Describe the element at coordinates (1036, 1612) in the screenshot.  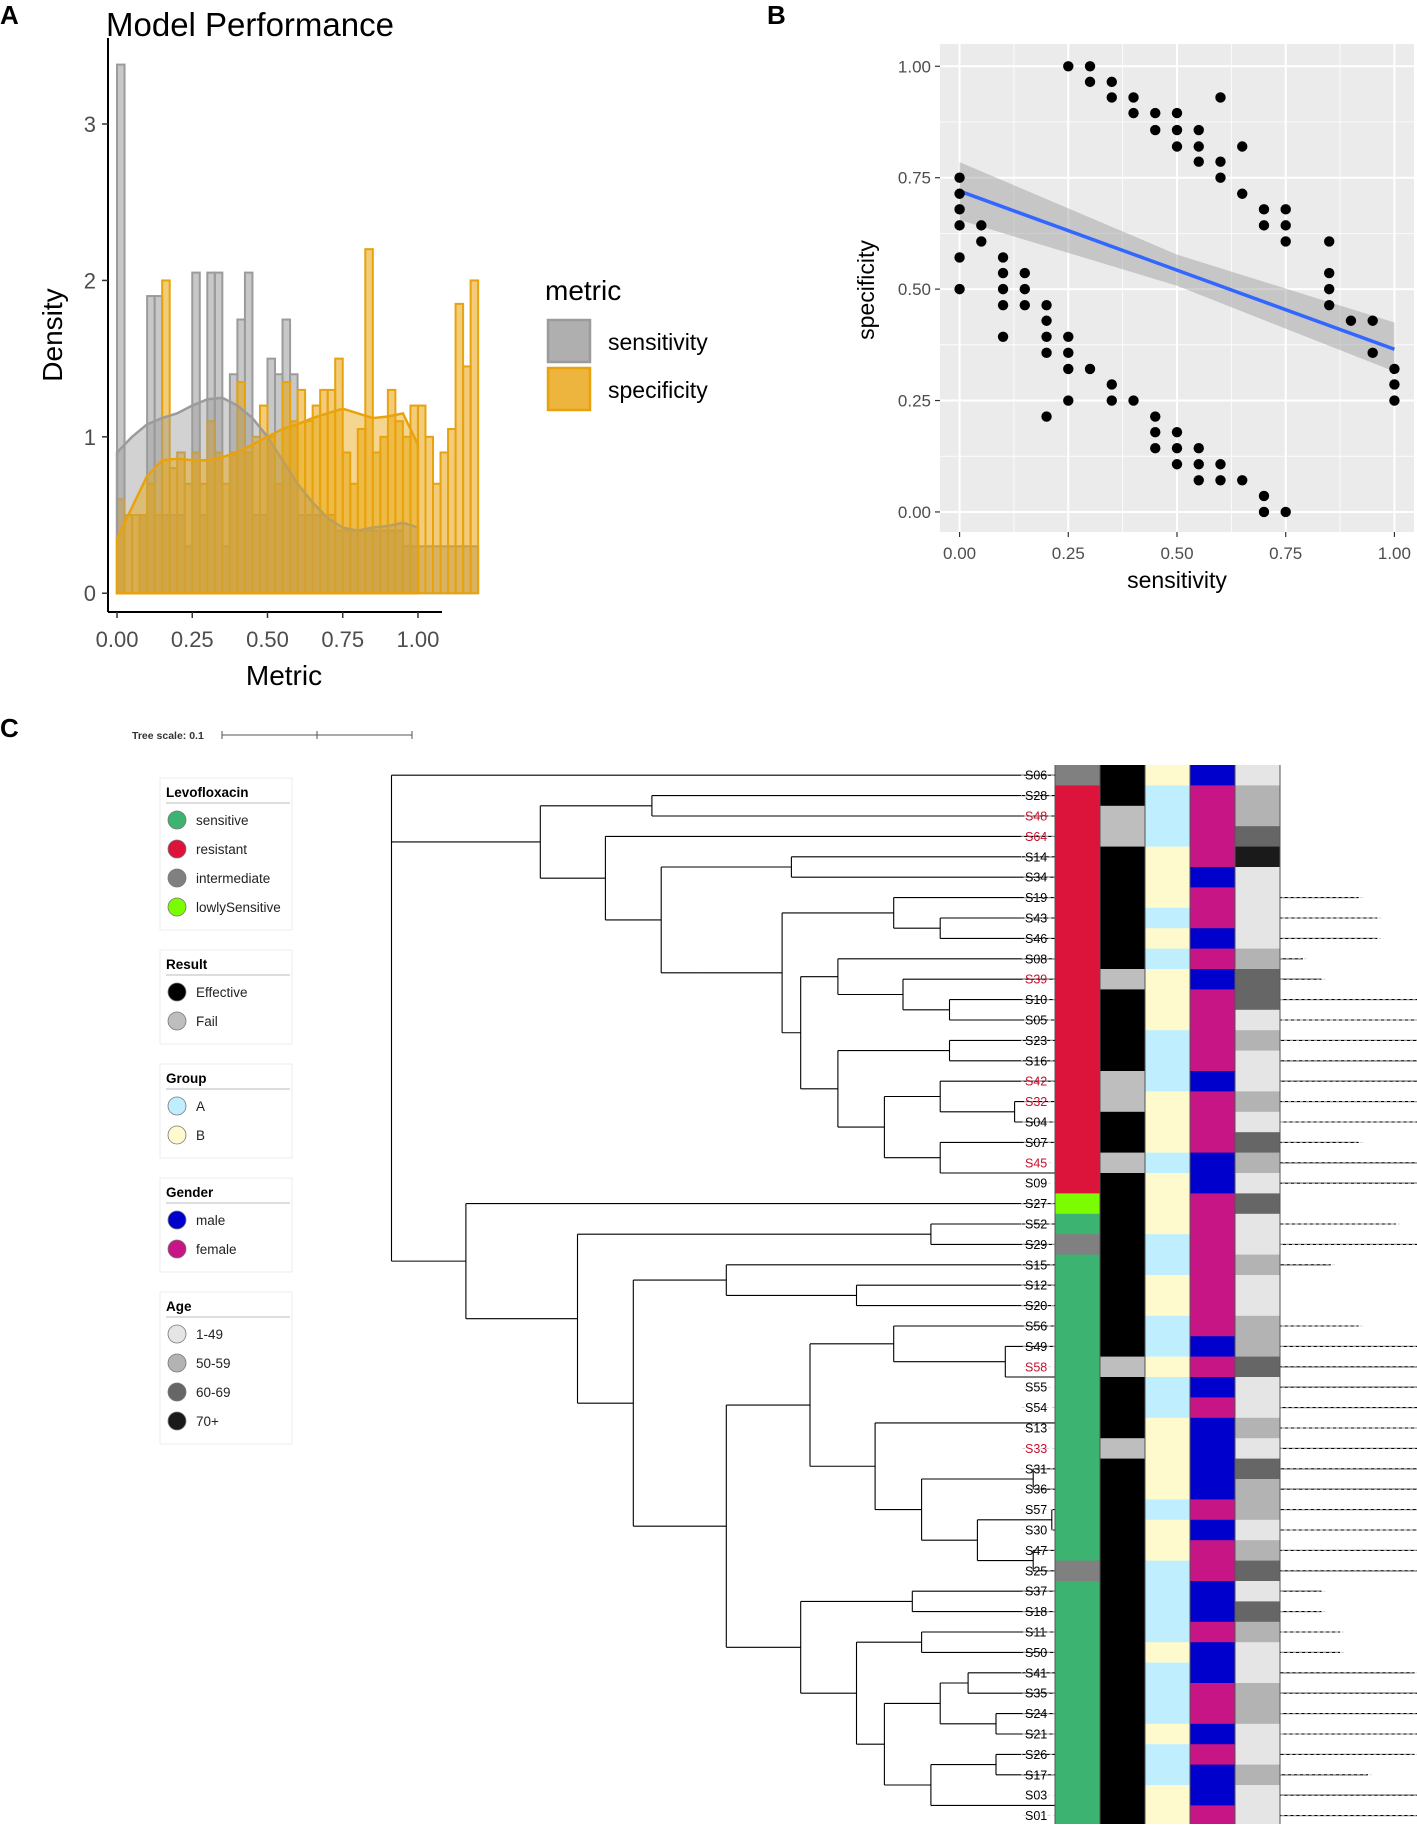
I see `sample-label: S18` at that location.